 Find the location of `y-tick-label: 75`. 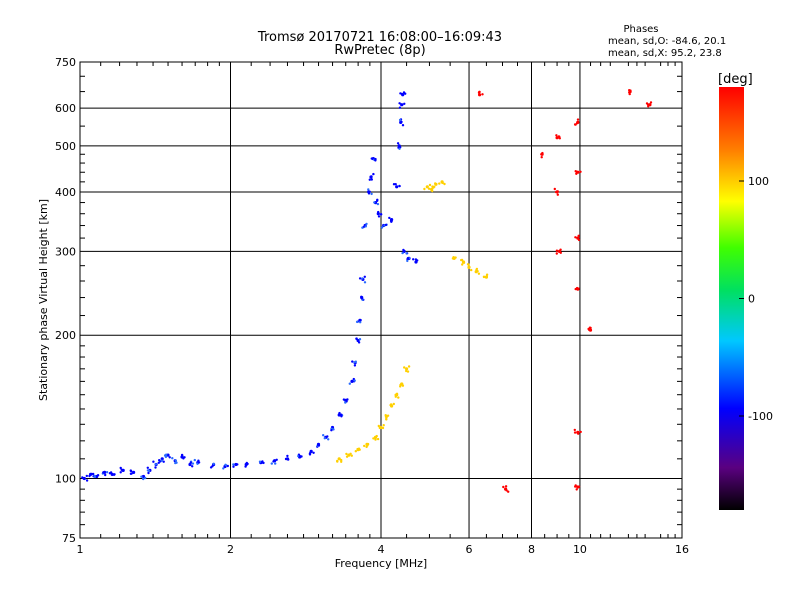

y-tick-label: 75 is located at coordinates (69, 538).